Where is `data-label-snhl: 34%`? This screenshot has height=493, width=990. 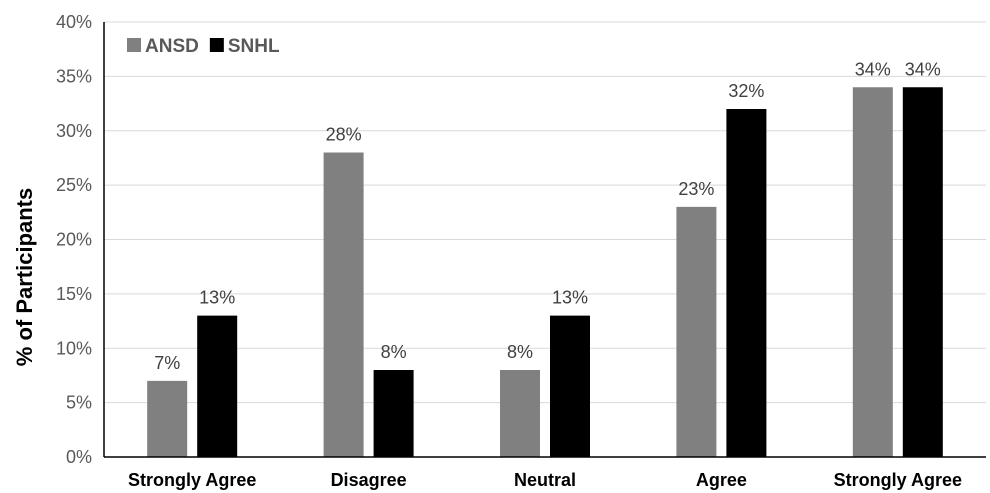
data-label-snhl: 34% is located at coordinates (923, 69).